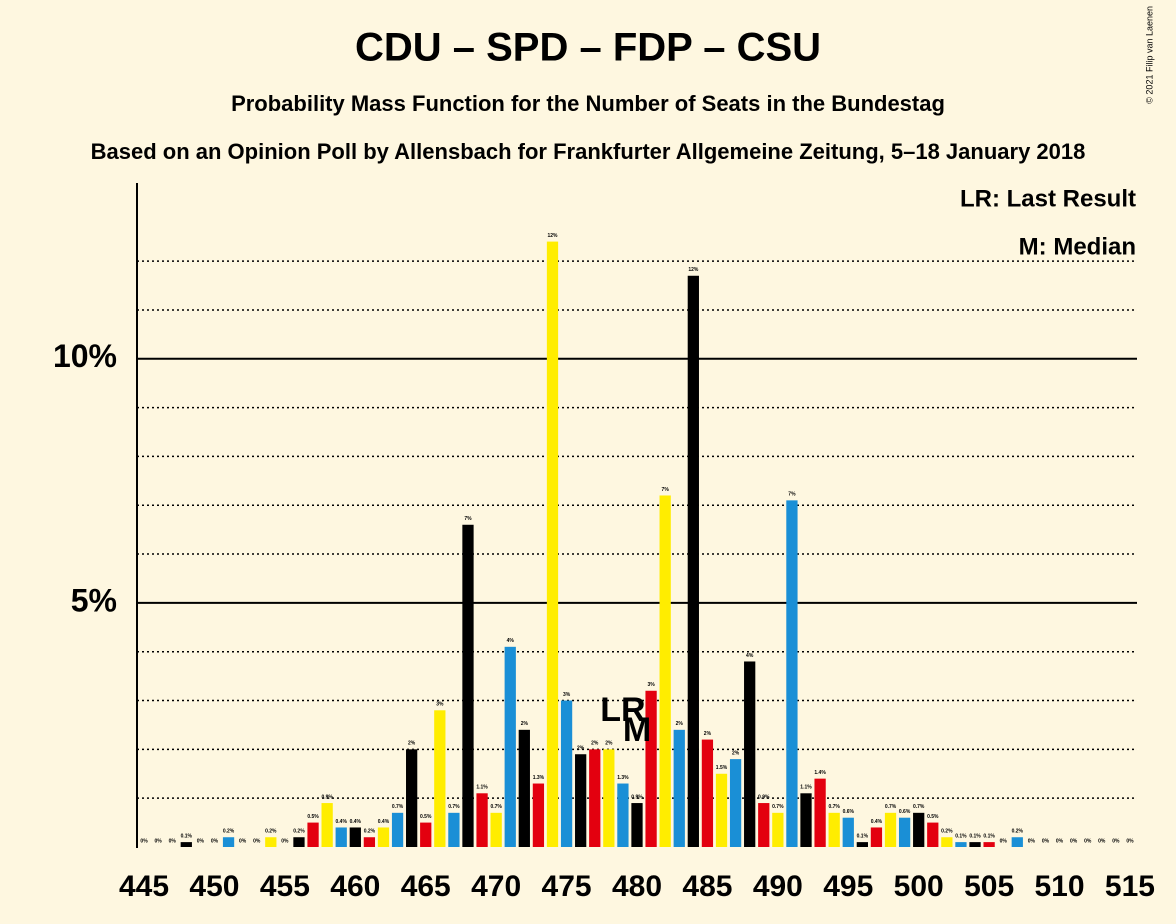  Describe the element at coordinates (707, 886) in the screenshot. I see `x-tick-label: 485` at that location.